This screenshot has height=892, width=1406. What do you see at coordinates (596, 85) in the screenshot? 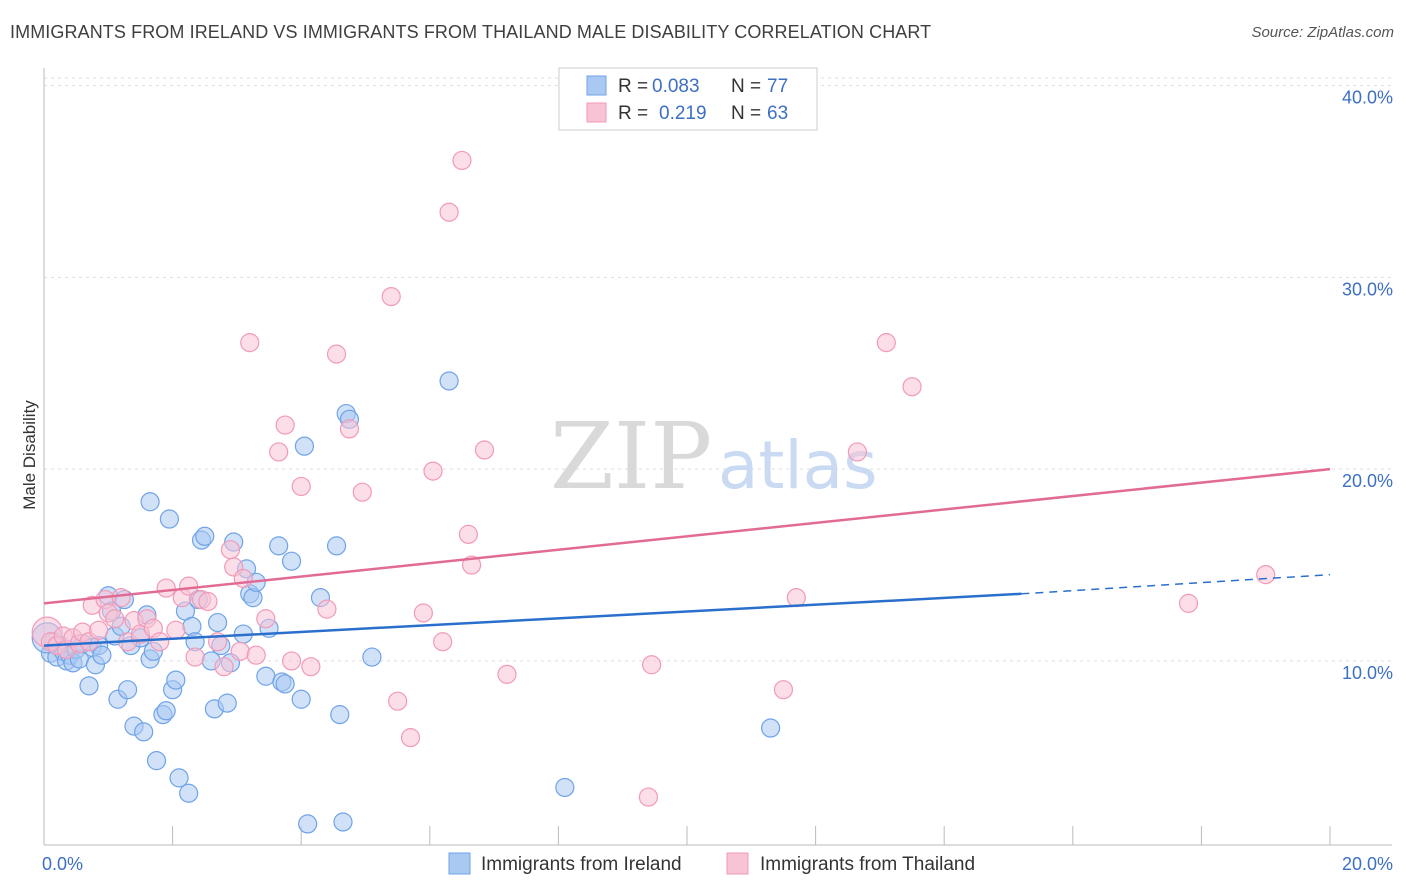
I see `legend-swatch-ireland` at bounding box center [596, 85].